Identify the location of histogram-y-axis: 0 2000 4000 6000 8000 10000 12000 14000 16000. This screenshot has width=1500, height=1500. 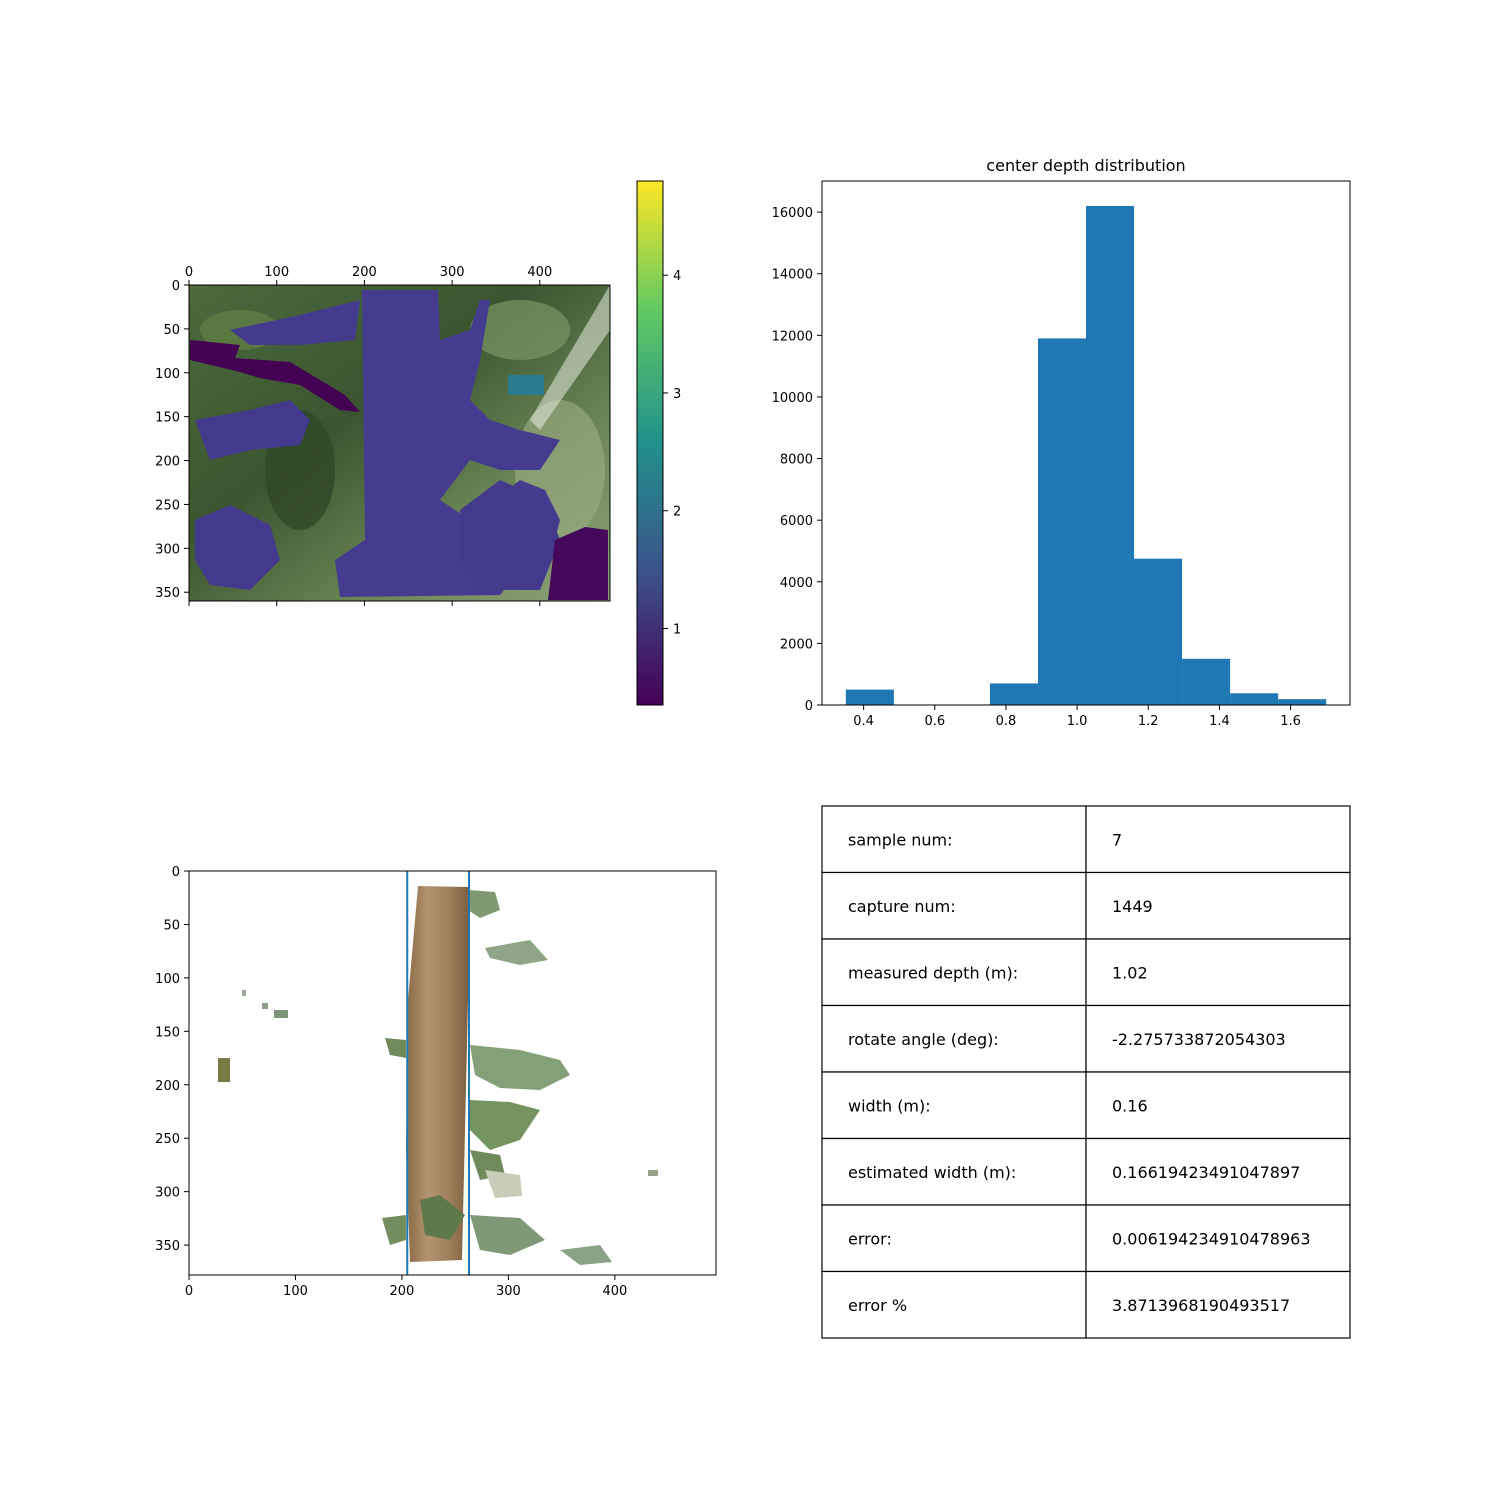
(797, 460).